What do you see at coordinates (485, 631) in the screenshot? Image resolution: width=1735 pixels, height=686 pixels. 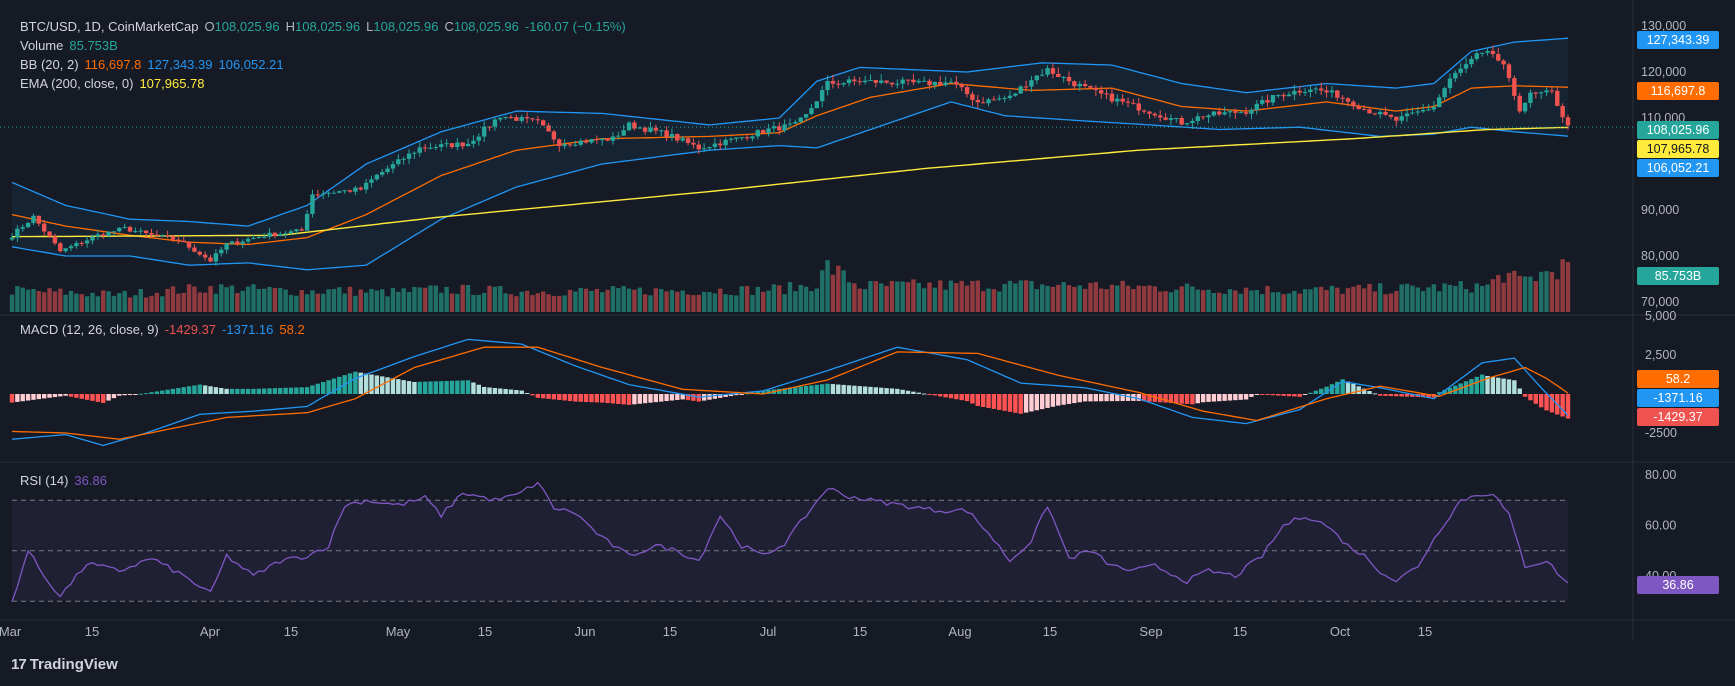 I see `x-tick-label: 15` at bounding box center [485, 631].